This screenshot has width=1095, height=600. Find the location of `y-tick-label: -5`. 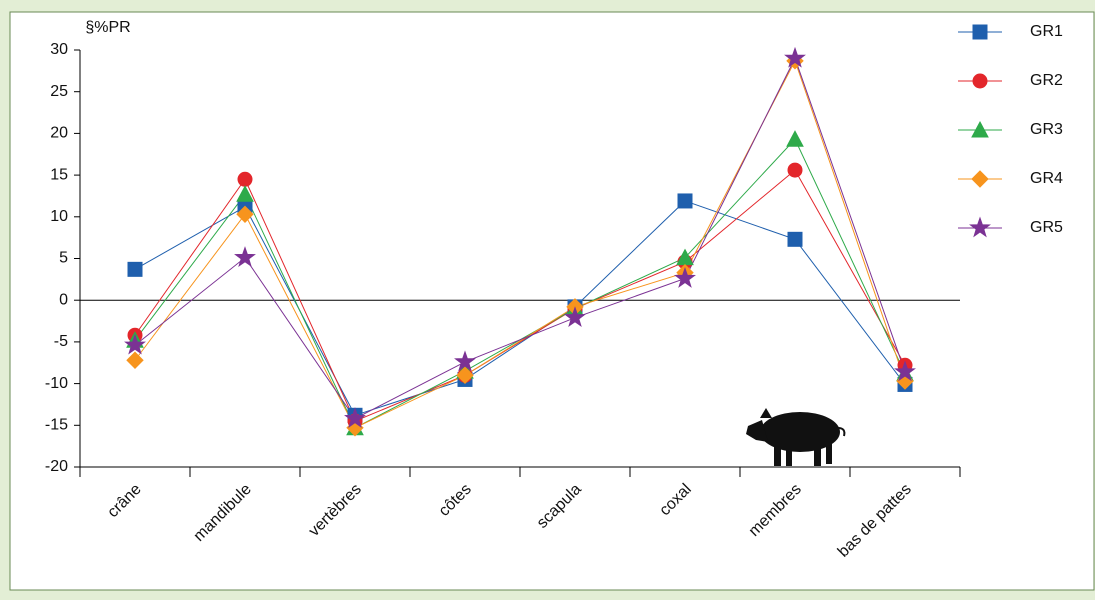

y-tick-label: -5 is located at coordinates (61, 341).